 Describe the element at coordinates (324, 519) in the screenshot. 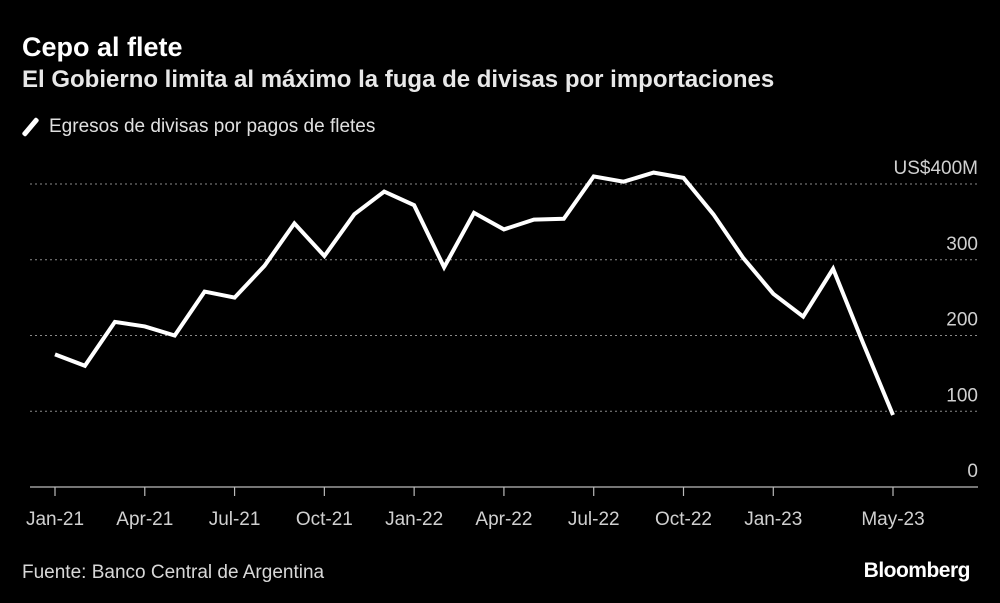

I see `x-tick-label: Oct-21` at that location.